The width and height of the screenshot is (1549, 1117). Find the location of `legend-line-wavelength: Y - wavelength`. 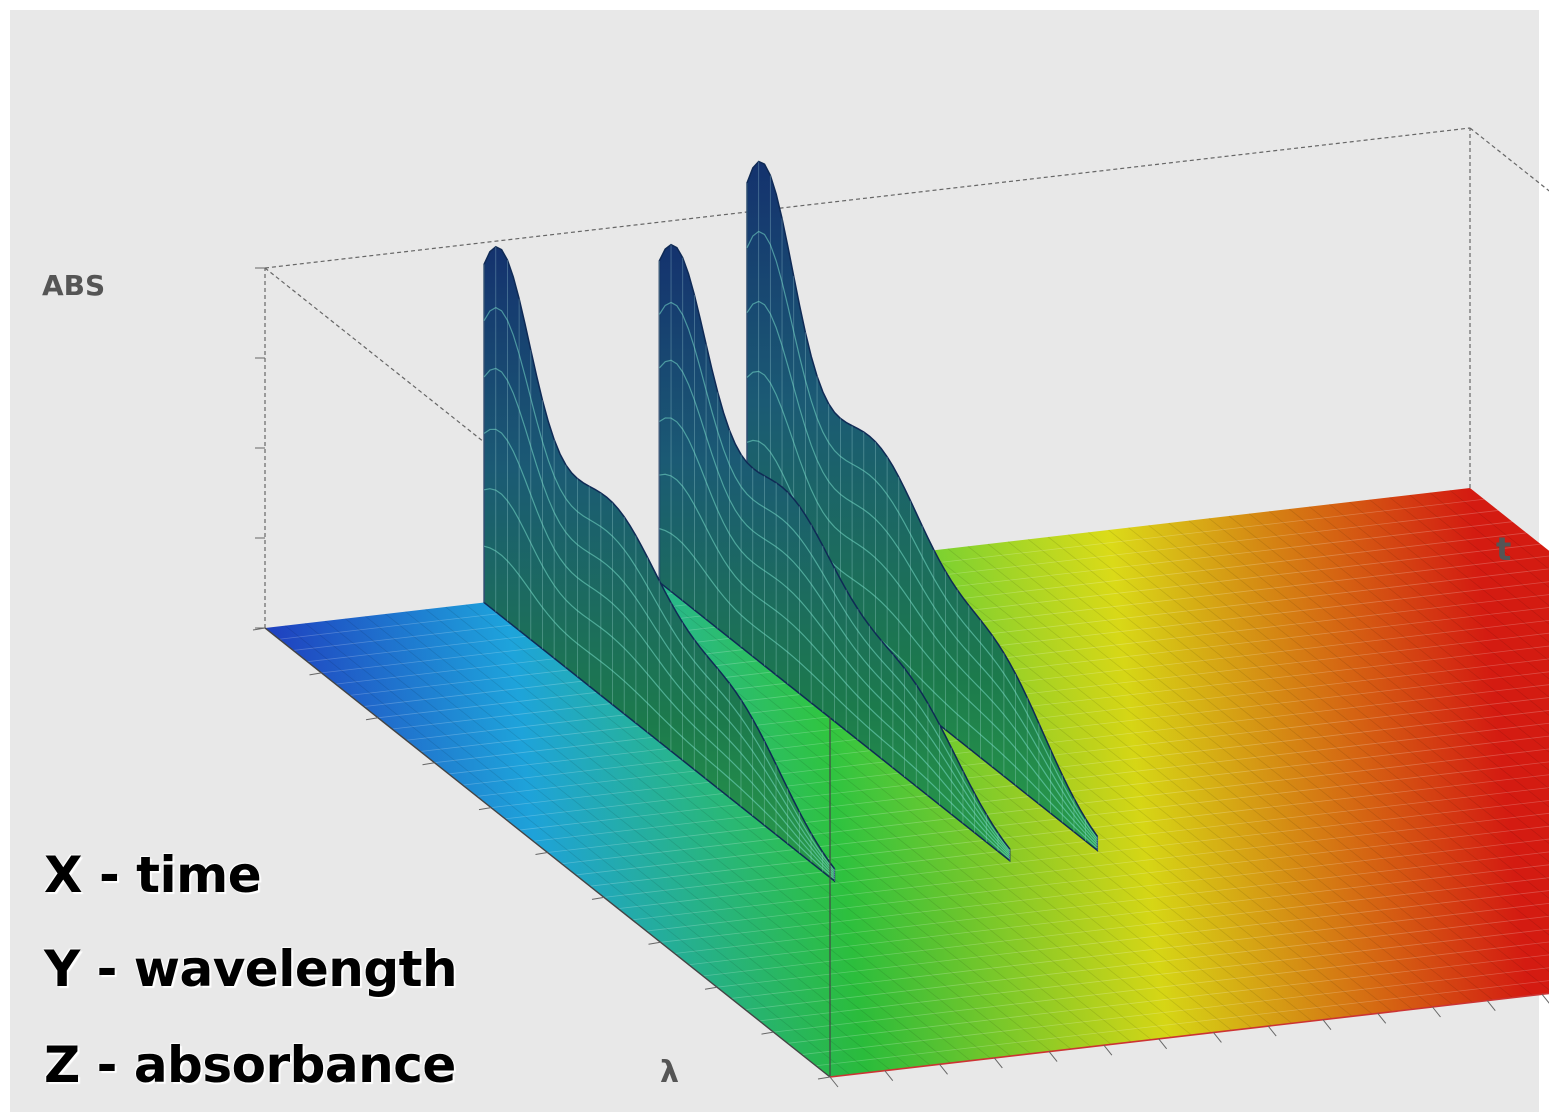

legend-line-wavelength: Y - wavelength is located at coordinates (251, 969).